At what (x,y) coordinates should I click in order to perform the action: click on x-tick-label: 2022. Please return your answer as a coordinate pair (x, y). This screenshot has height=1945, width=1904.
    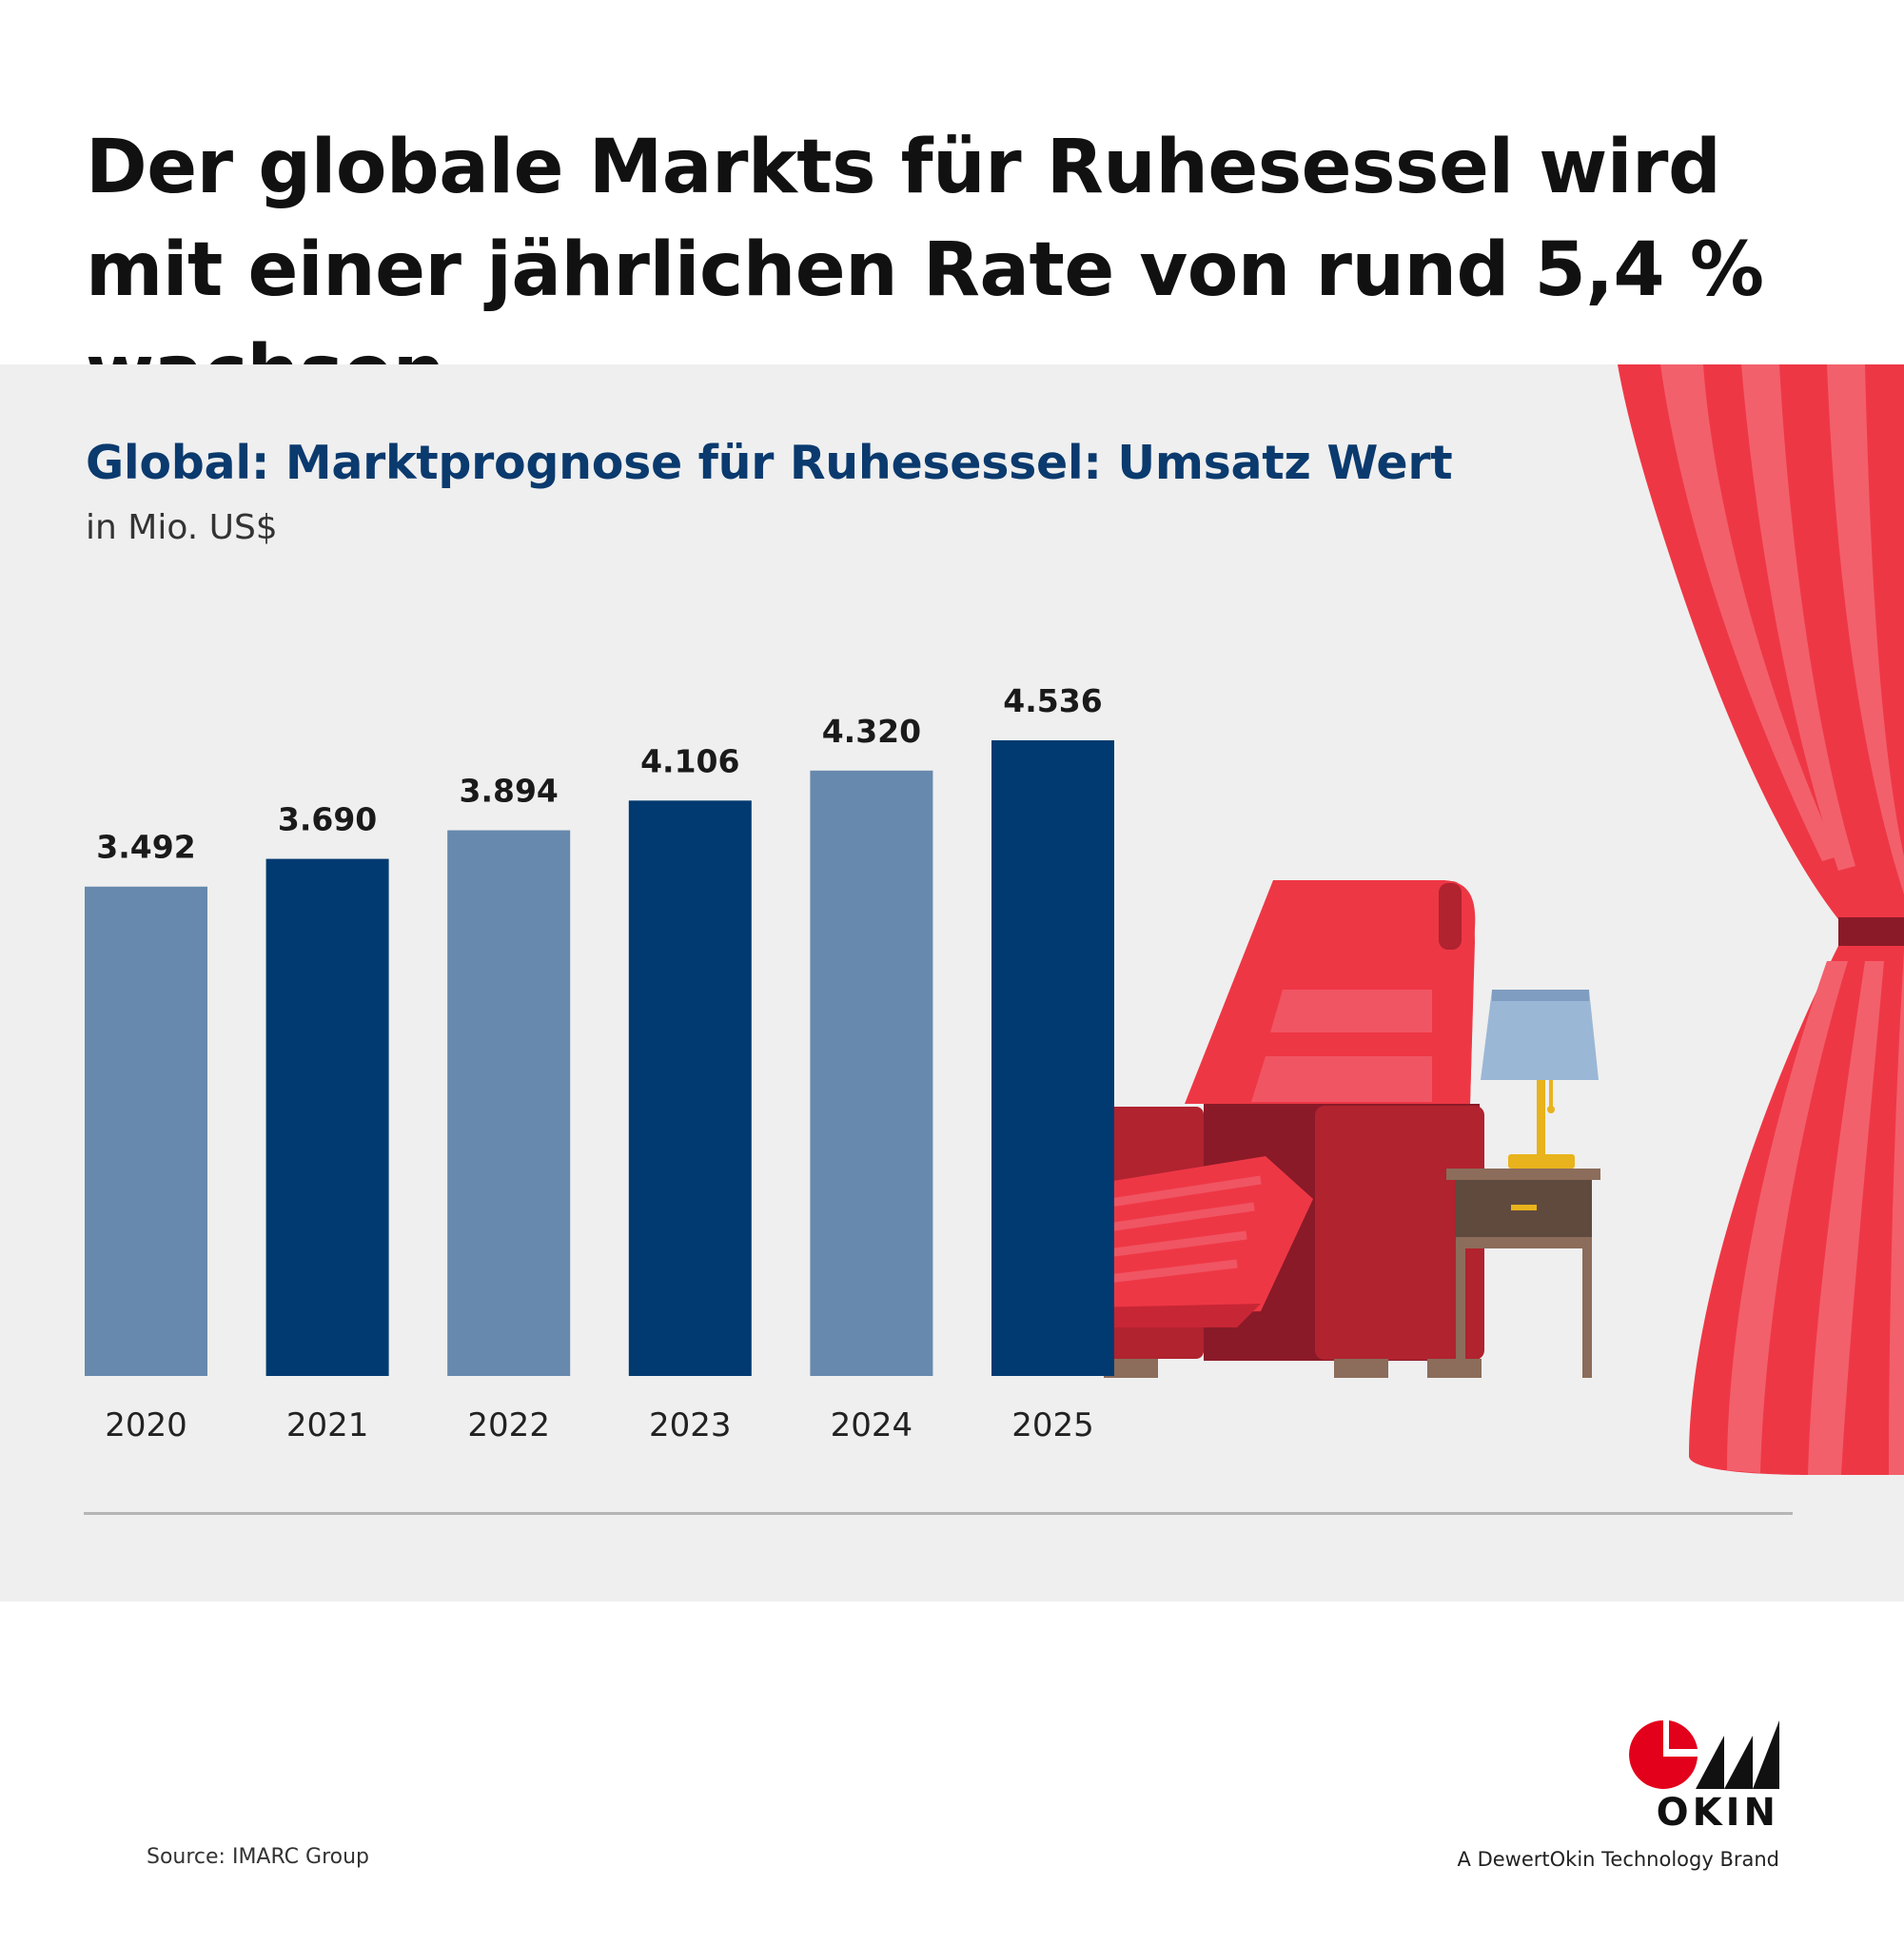
    Looking at the image, I should click on (508, 1425).